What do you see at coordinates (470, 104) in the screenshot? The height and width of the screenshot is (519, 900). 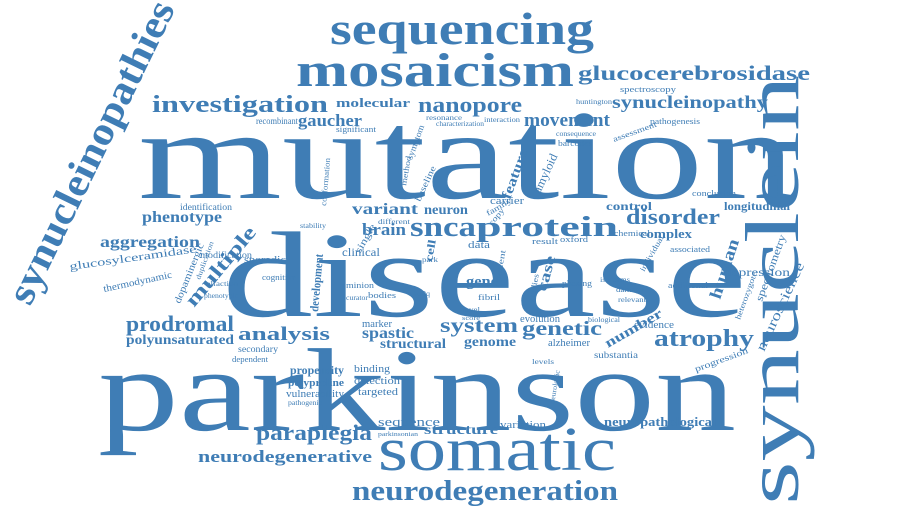 I see `word-nanopore: nanopore` at bounding box center [470, 104].